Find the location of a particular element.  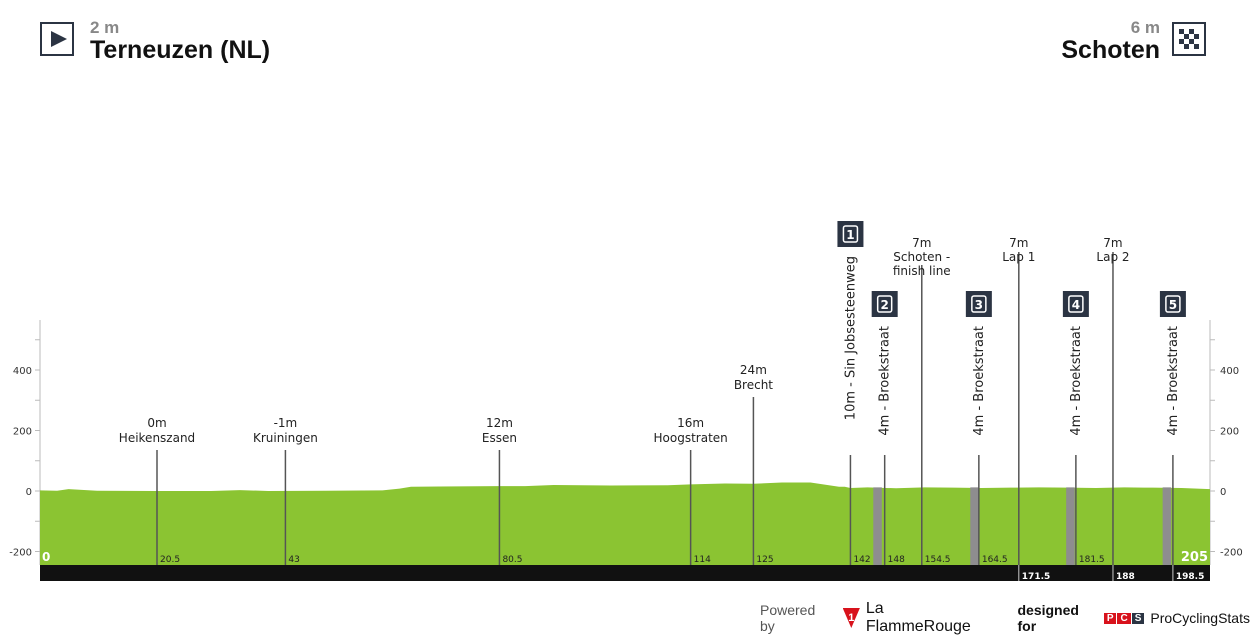

point-name: Heikenszand is located at coordinates (157, 438).